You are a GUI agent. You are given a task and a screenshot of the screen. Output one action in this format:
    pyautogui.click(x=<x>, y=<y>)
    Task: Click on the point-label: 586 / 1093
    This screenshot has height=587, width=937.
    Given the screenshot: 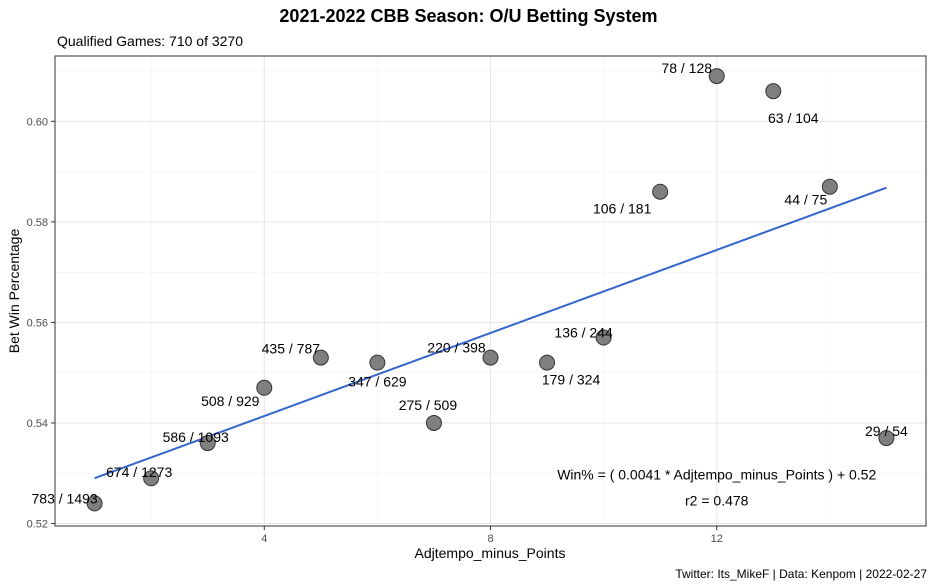 What is the action you would take?
    pyautogui.click(x=196, y=437)
    